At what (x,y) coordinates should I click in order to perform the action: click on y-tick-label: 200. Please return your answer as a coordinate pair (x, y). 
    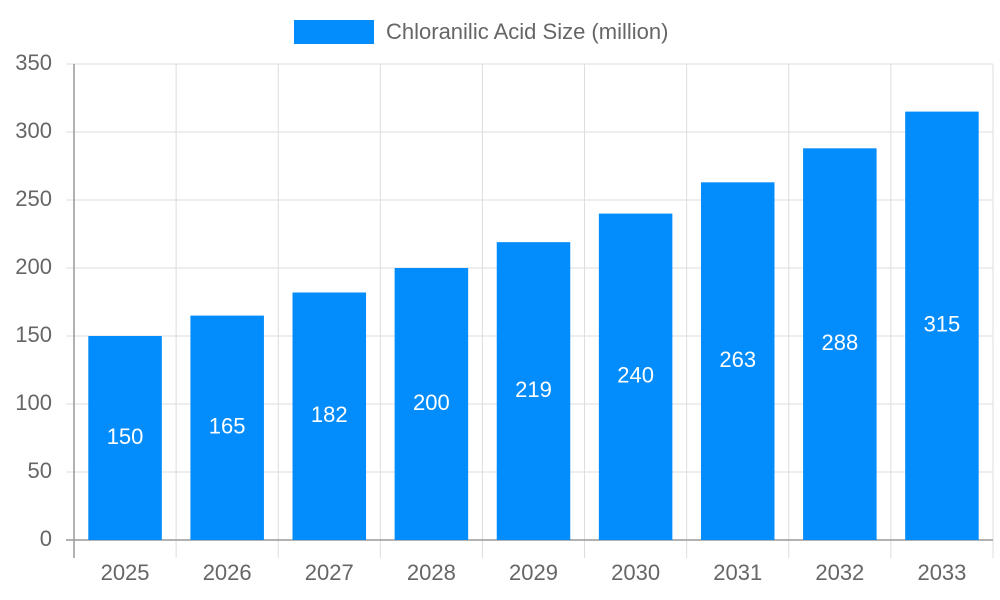
    Looking at the image, I should click on (33, 266).